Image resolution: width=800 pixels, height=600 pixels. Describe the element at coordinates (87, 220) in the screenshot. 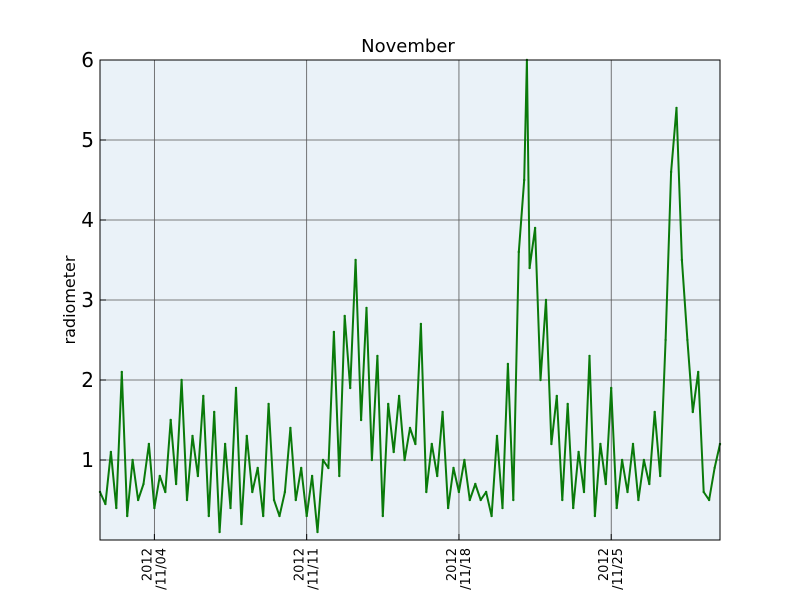

I see `y-tick-label: 4` at that location.